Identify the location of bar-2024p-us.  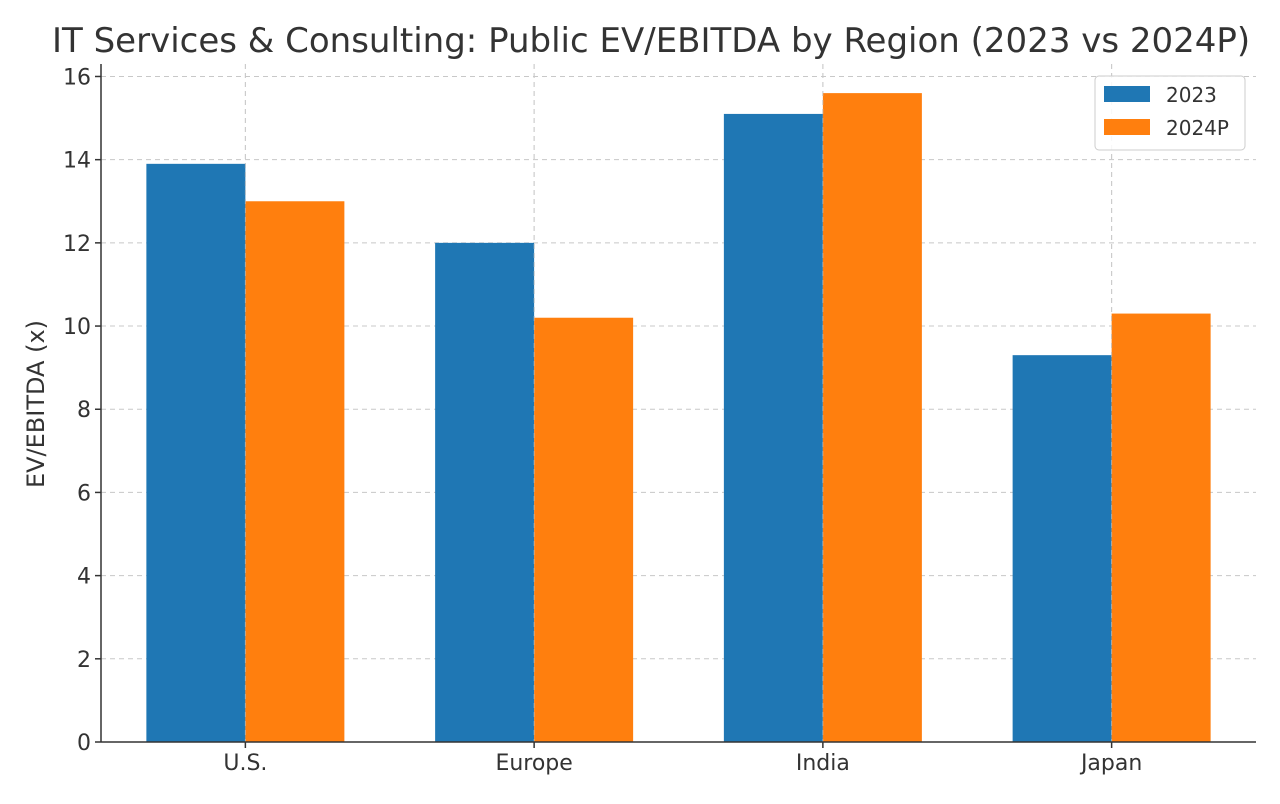
(295, 472).